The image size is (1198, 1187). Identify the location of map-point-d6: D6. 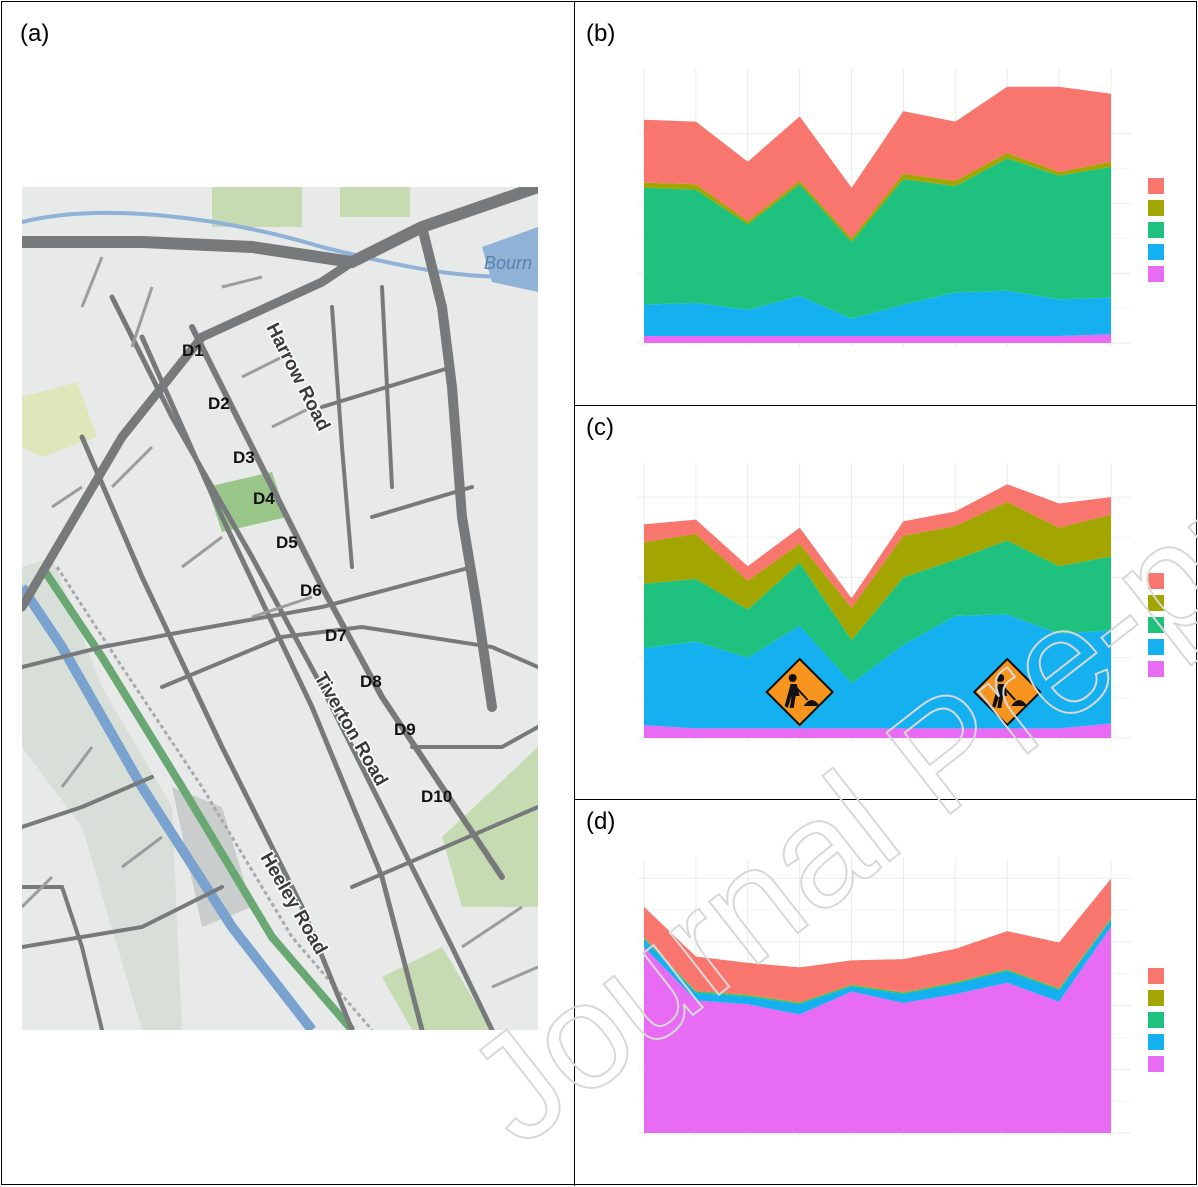
(311, 590).